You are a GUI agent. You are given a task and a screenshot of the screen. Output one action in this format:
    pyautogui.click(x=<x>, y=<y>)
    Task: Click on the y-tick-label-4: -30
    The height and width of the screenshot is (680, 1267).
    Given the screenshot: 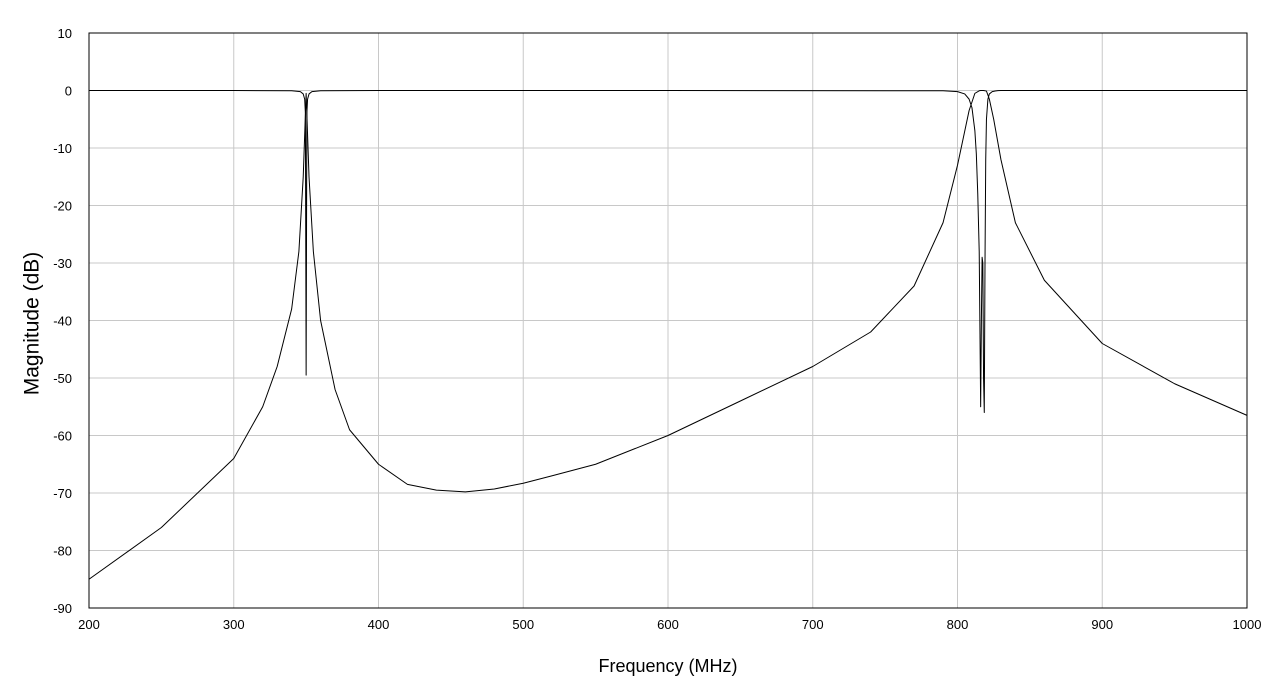 What is the action you would take?
    pyautogui.click(x=62, y=263)
    